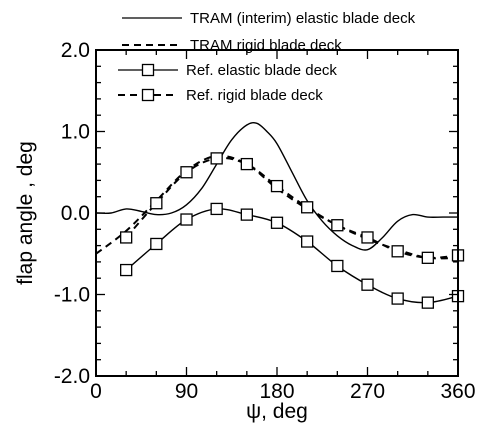 The width and height of the screenshot is (484, 430). What do you see at coordinates (457, 391) in the screenshot?
I see `x-tick-label: 360` at bounding box center [457, 391].